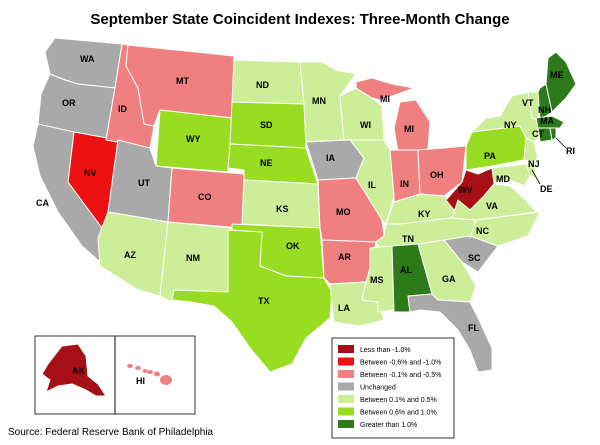 The width and height of the screenshot is (600, 445). I want to click on state-label-MD: MD, so click(503, 179).